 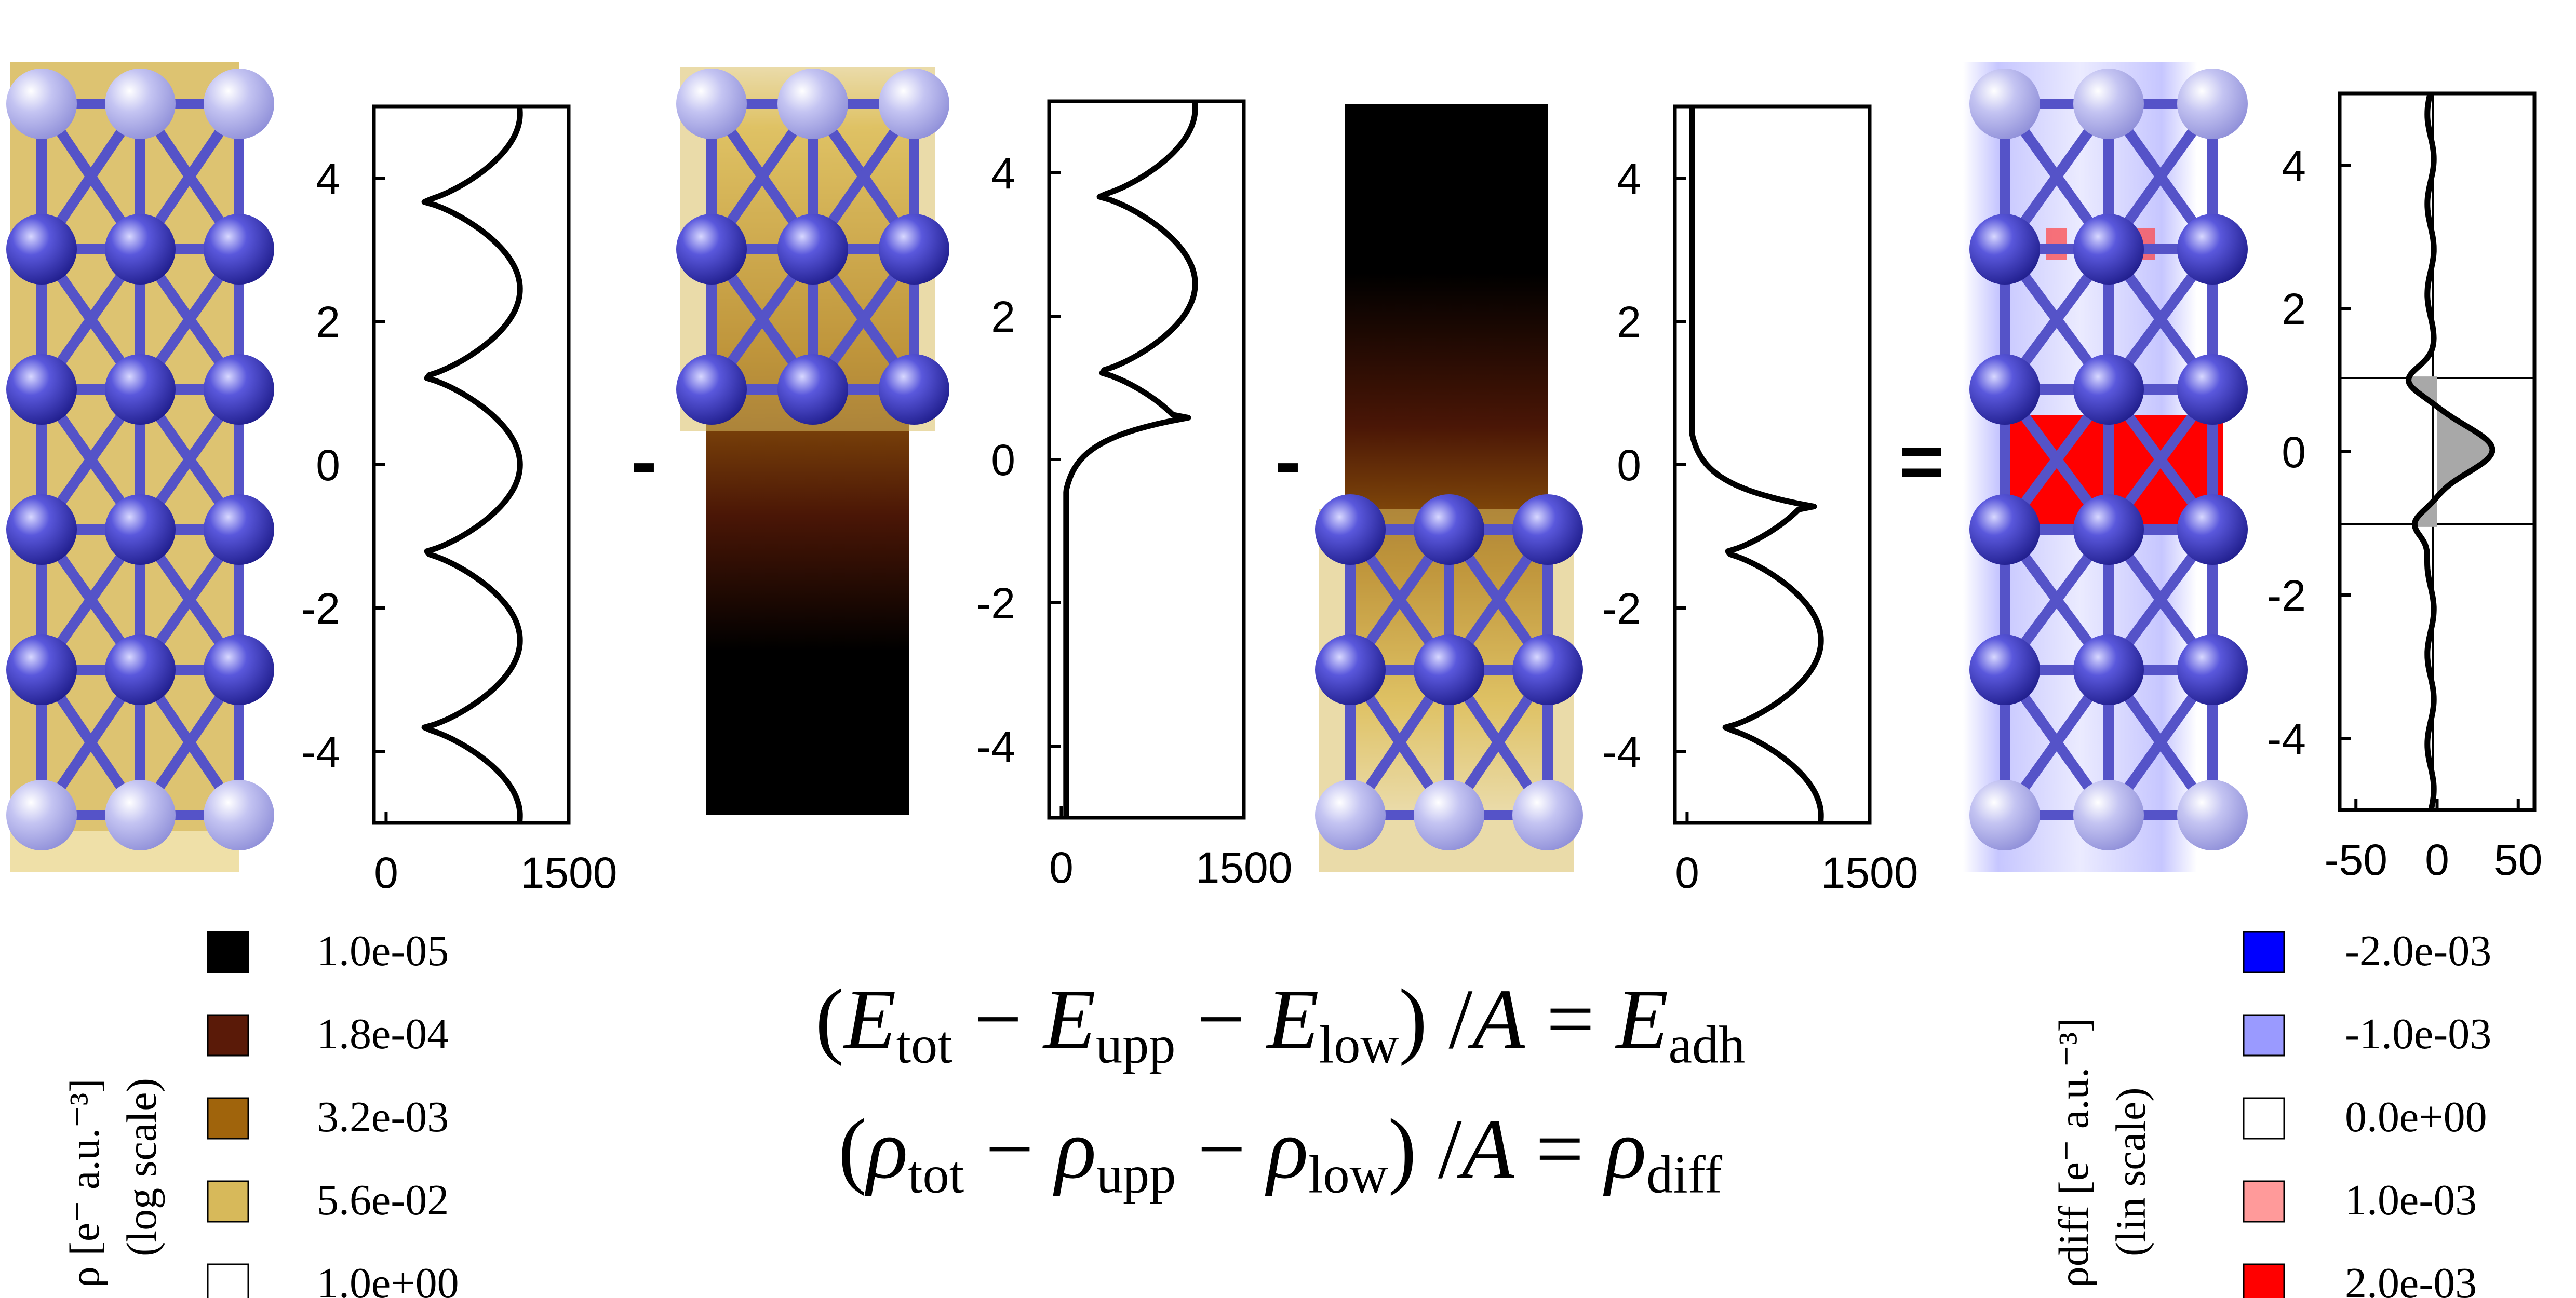 What do you see at coordinates (2416, 1117) in the screenshot?
I see `legend-label: 0.0e+00` at bounding box center [2416, 1117].